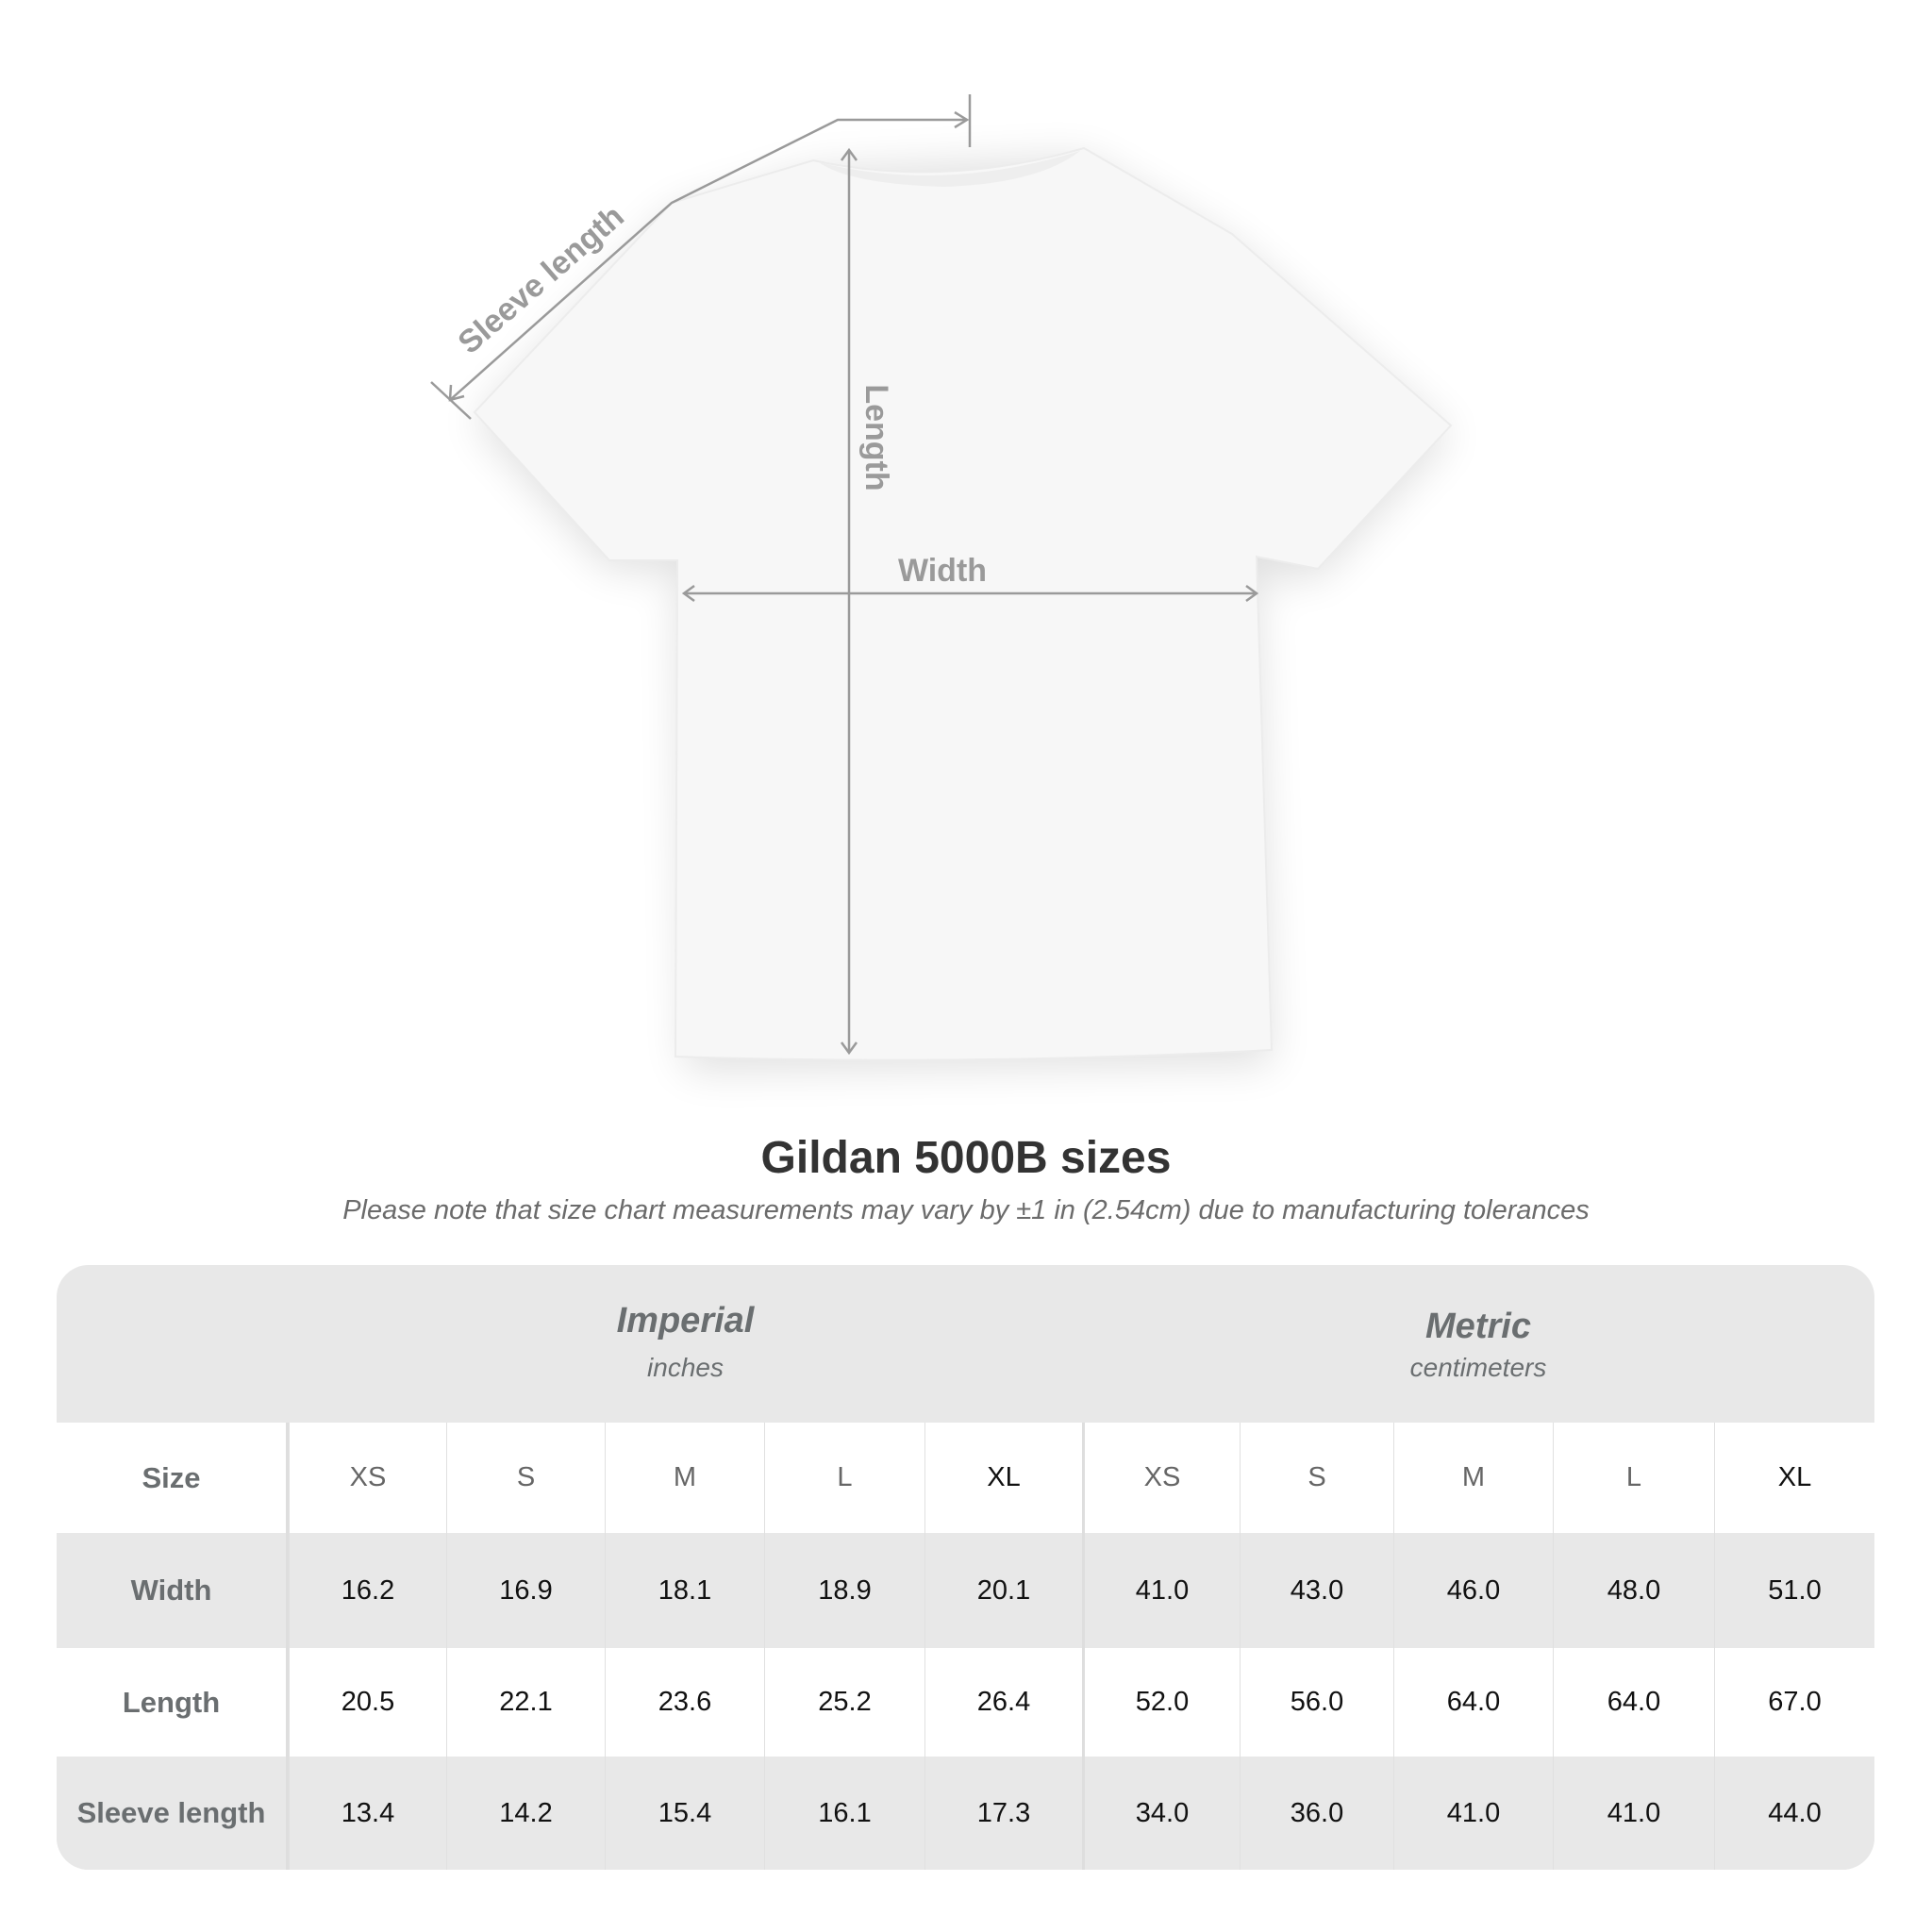 Image resolution: width=1932 pixels, height=1932 pixels. Describe the element at coordinates (1633, 1591) in the screenshot. I see `table-cell: 48.0` at that location.